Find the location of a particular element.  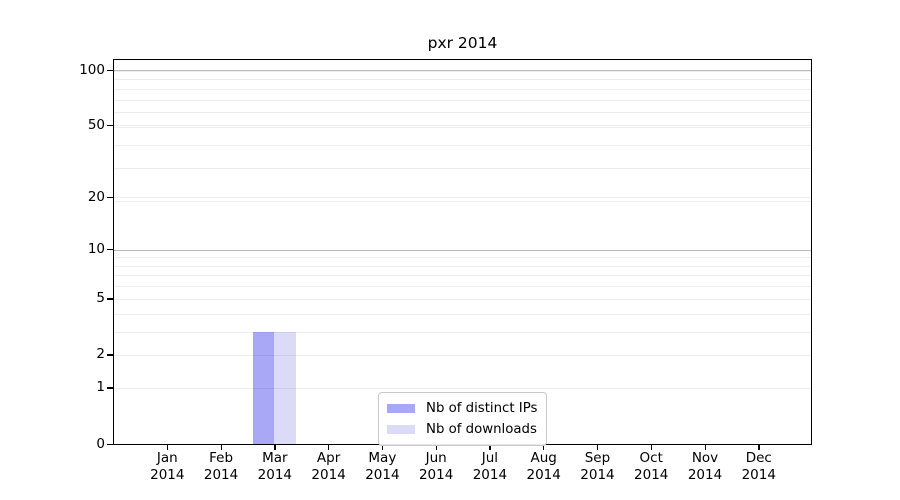

x-tick-label: Feb 2014 is located at coordinates (221, 467).